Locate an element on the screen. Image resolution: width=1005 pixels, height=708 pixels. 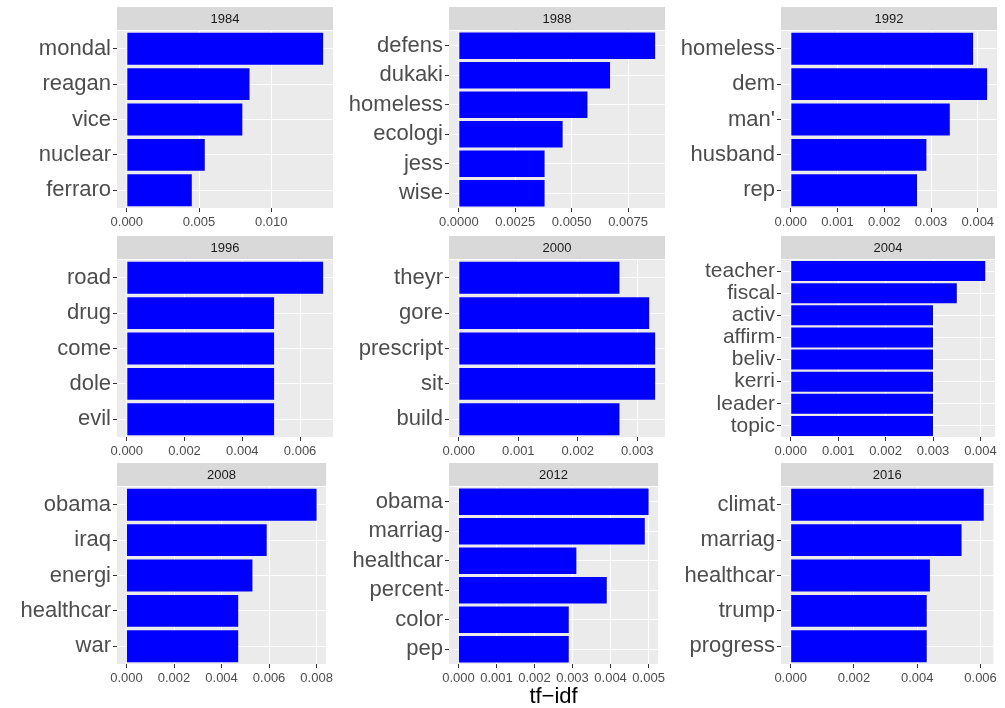
y-tick-label: teacher is located at coordinates (739, 269).